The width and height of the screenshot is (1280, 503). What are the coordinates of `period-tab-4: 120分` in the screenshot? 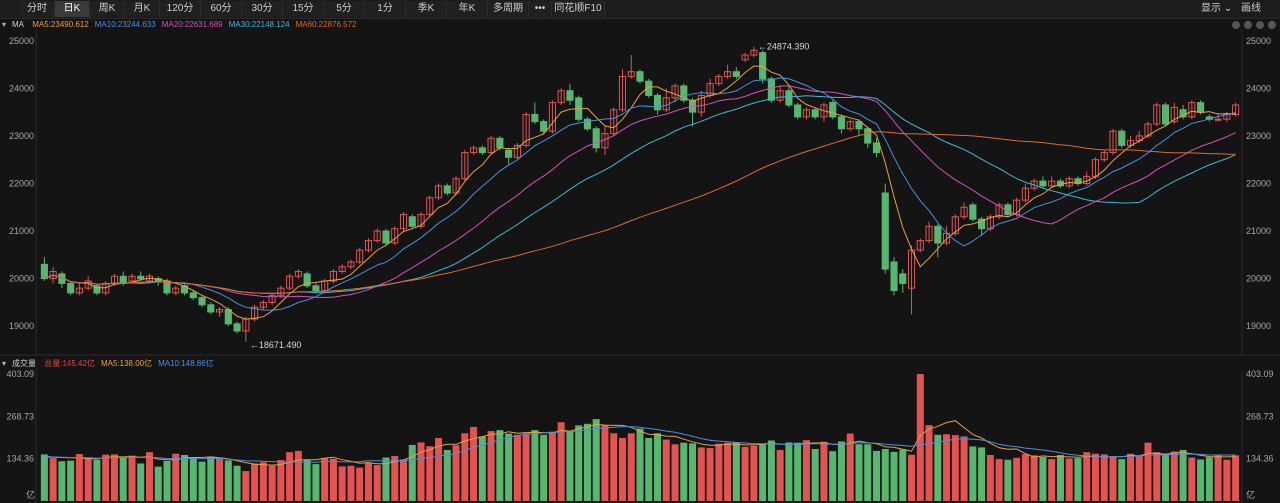 It's located at (180, 9).